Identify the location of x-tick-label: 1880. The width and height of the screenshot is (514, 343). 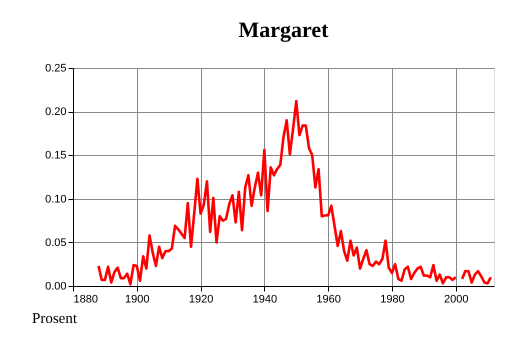
(86, 300).